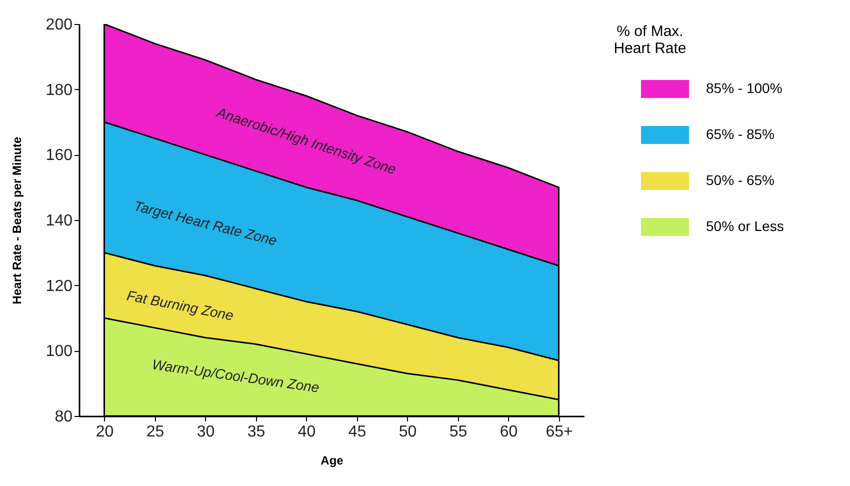 Image resolution: width=850 pixels, height=486 pixels. Describe the element at coordinates (59, 351) in the screenshot. I see `y-tick-label: 100` at that location.